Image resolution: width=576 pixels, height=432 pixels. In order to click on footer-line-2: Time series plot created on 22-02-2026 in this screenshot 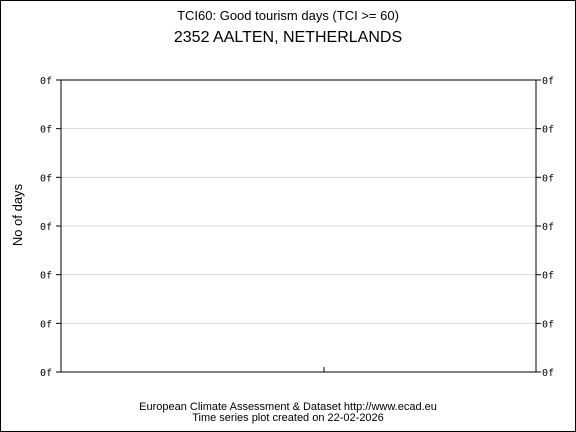, I will do `click(288, 418)`.